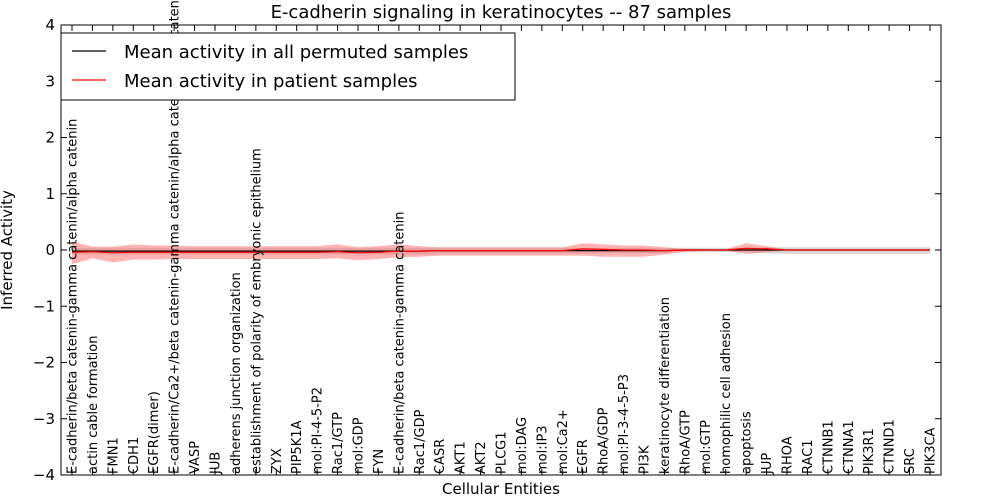 The image size is (1000, 500). I want to click on series-lines, so click(500, 250).